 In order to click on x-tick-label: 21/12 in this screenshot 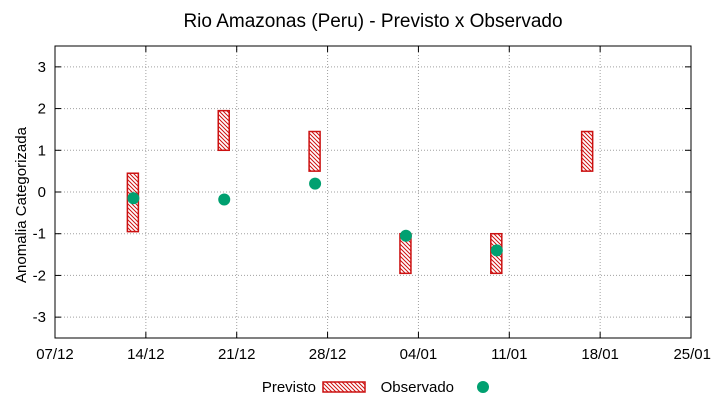, I will do `click(237, 354)`.